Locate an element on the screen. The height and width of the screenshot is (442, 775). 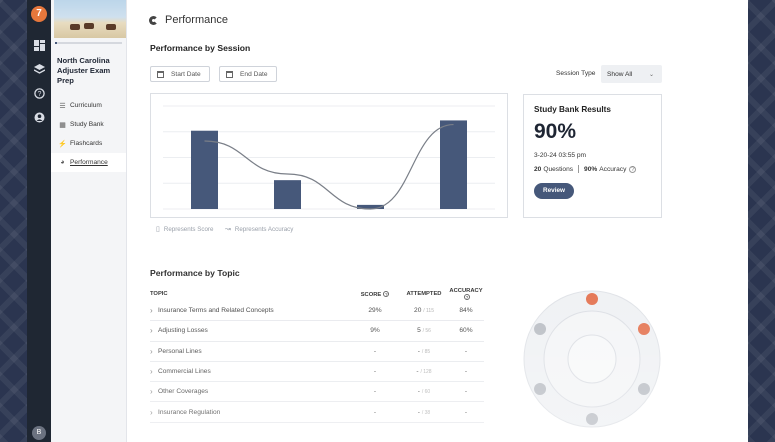
nav-item-label: Curriculum is located at coordinates (86, 105).